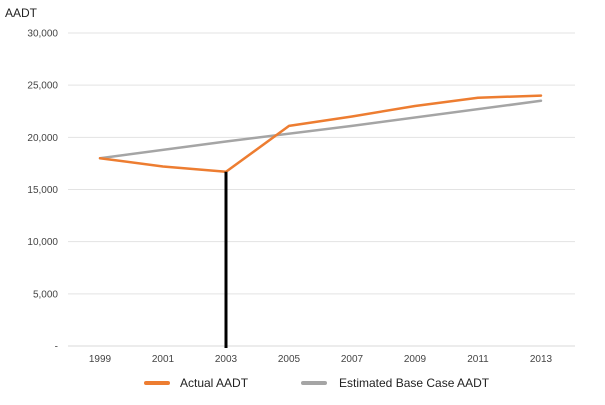 The image size is (605, 405). I want to click on legend-label: Actual AADT, so click(214, 383).